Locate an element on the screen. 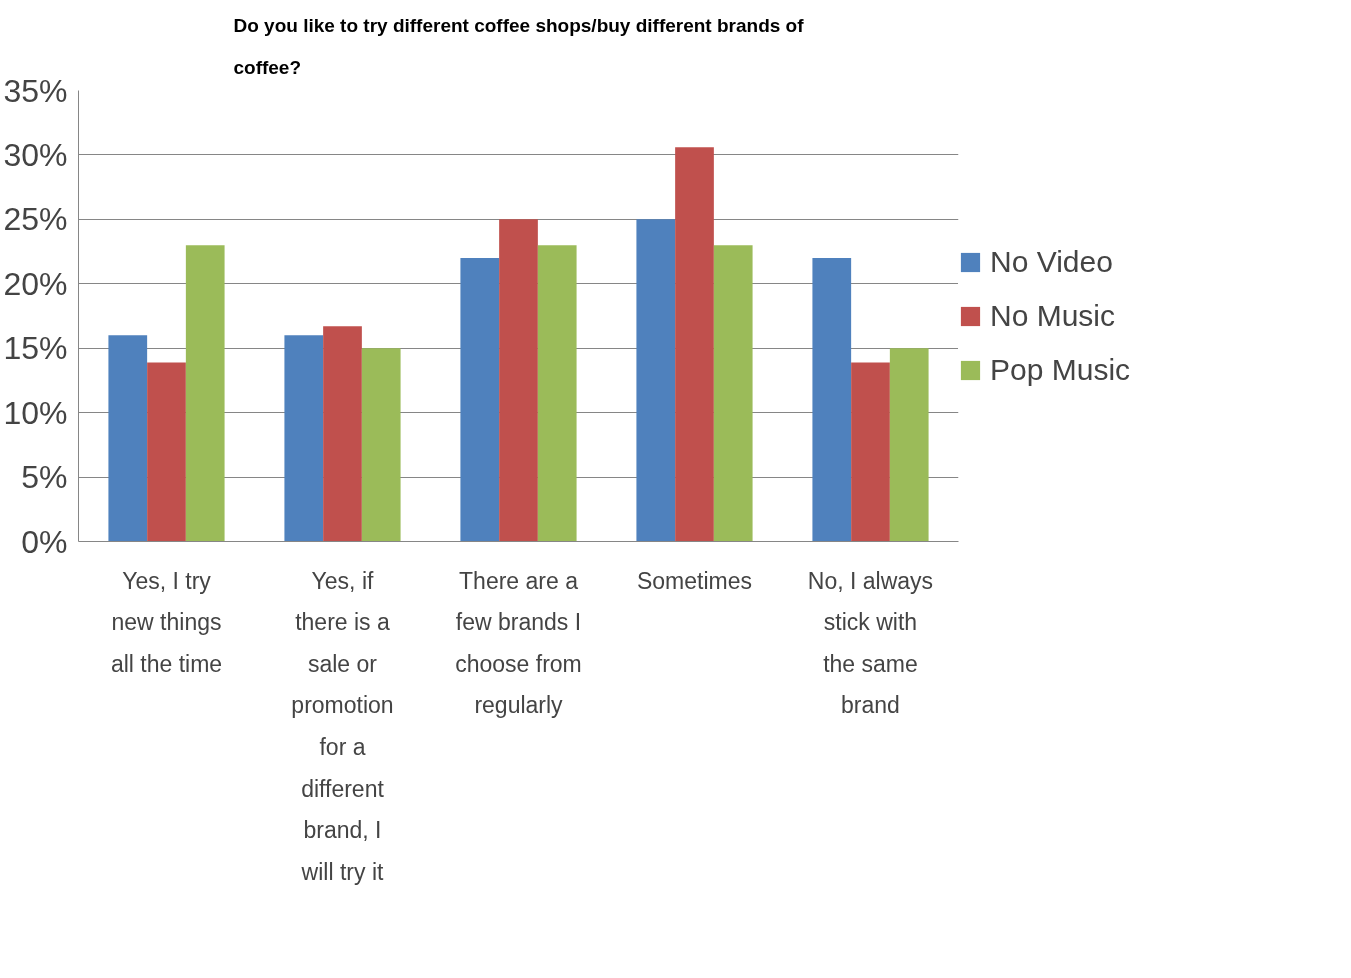 The image size is (1351, 978). y-tick-label: 35% is located at coordinates (35, 90).